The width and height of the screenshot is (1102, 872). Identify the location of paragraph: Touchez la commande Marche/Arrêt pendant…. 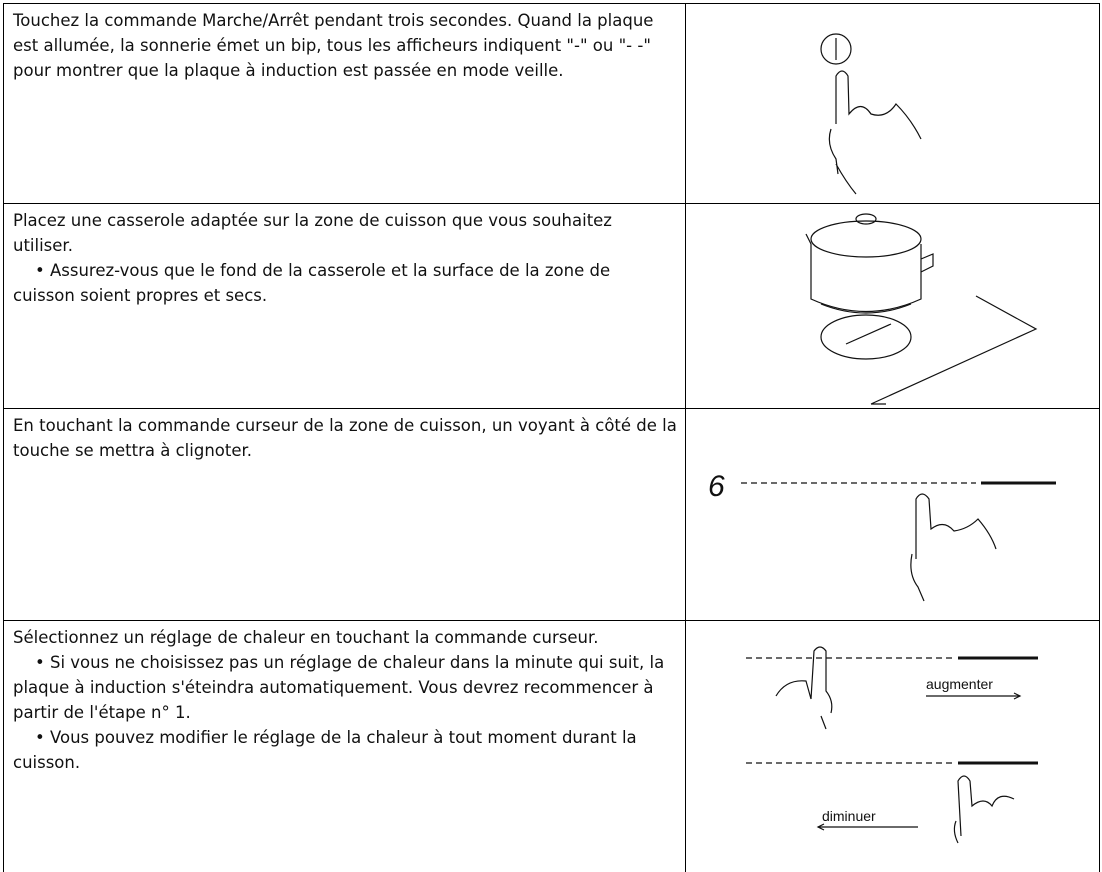
(333, 45).